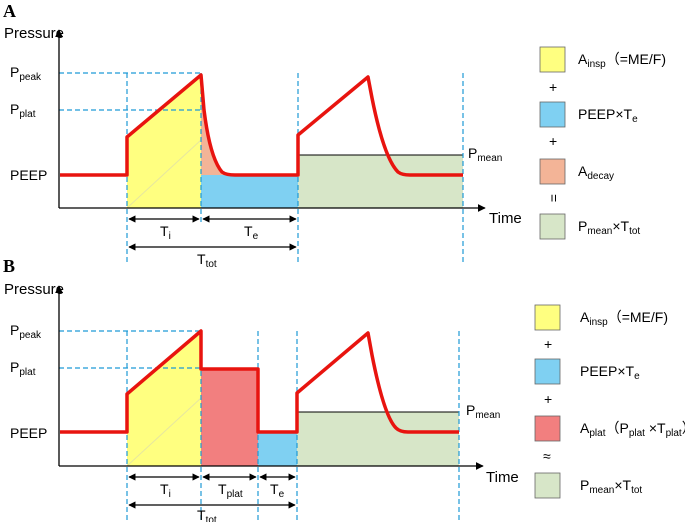 This screenshot has width=685, height=522. Describe the element at coordinates (28, 433) in the screenshot. I see `panel-b-peep-label: PEEP` at that location.